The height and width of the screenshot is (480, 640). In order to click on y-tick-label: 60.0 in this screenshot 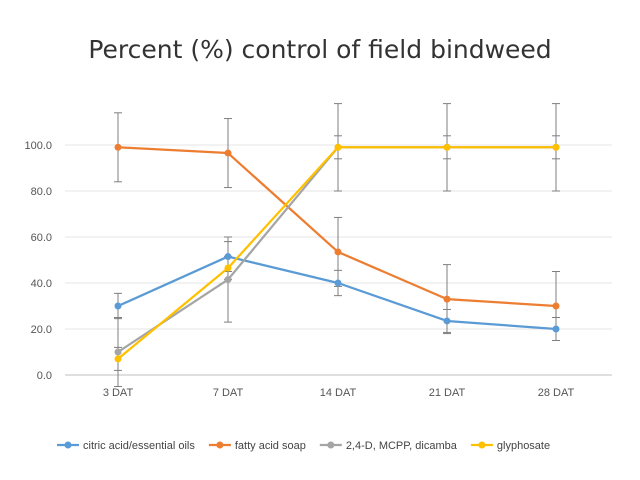, I will do `click(41, 238)`.